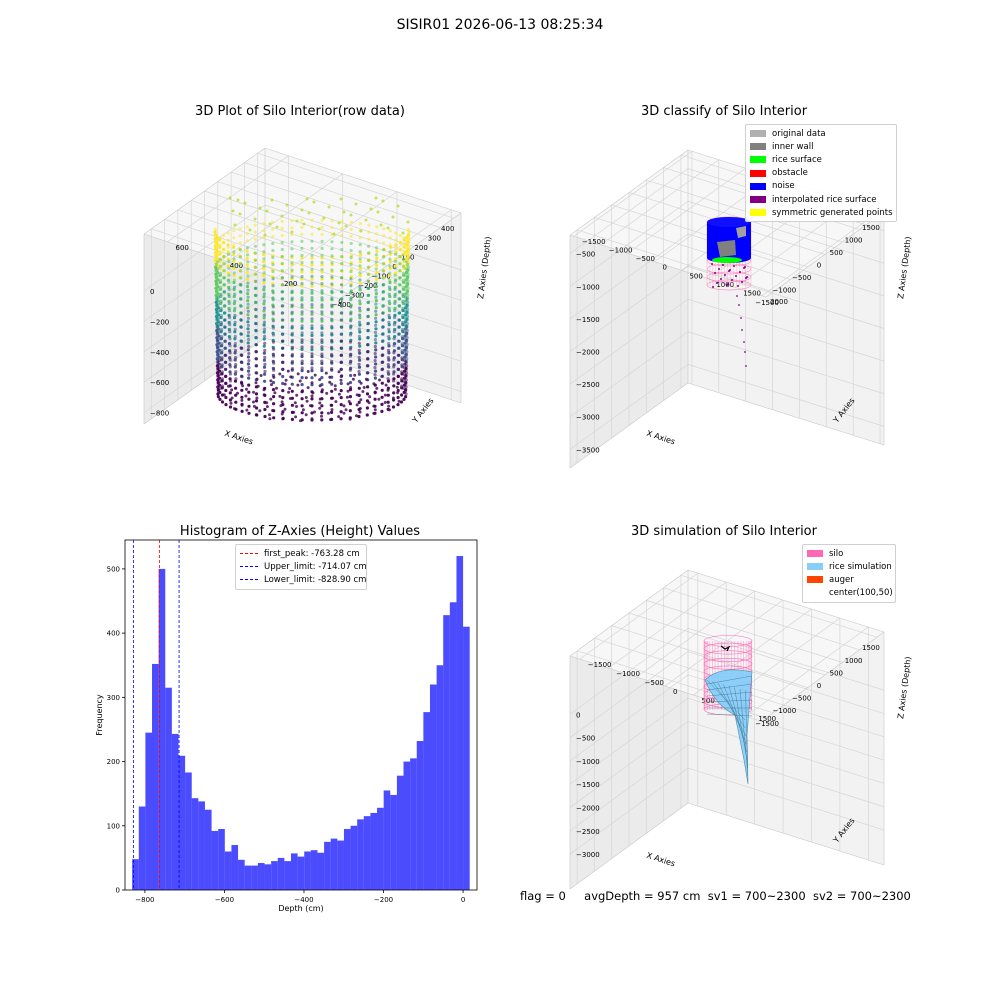 The image size is (1000, 1000). What do you see at coordinates (628, 674) in the screenshot?
I see `simulation-ytick-label: −1000` at bounding box center [628, 674].